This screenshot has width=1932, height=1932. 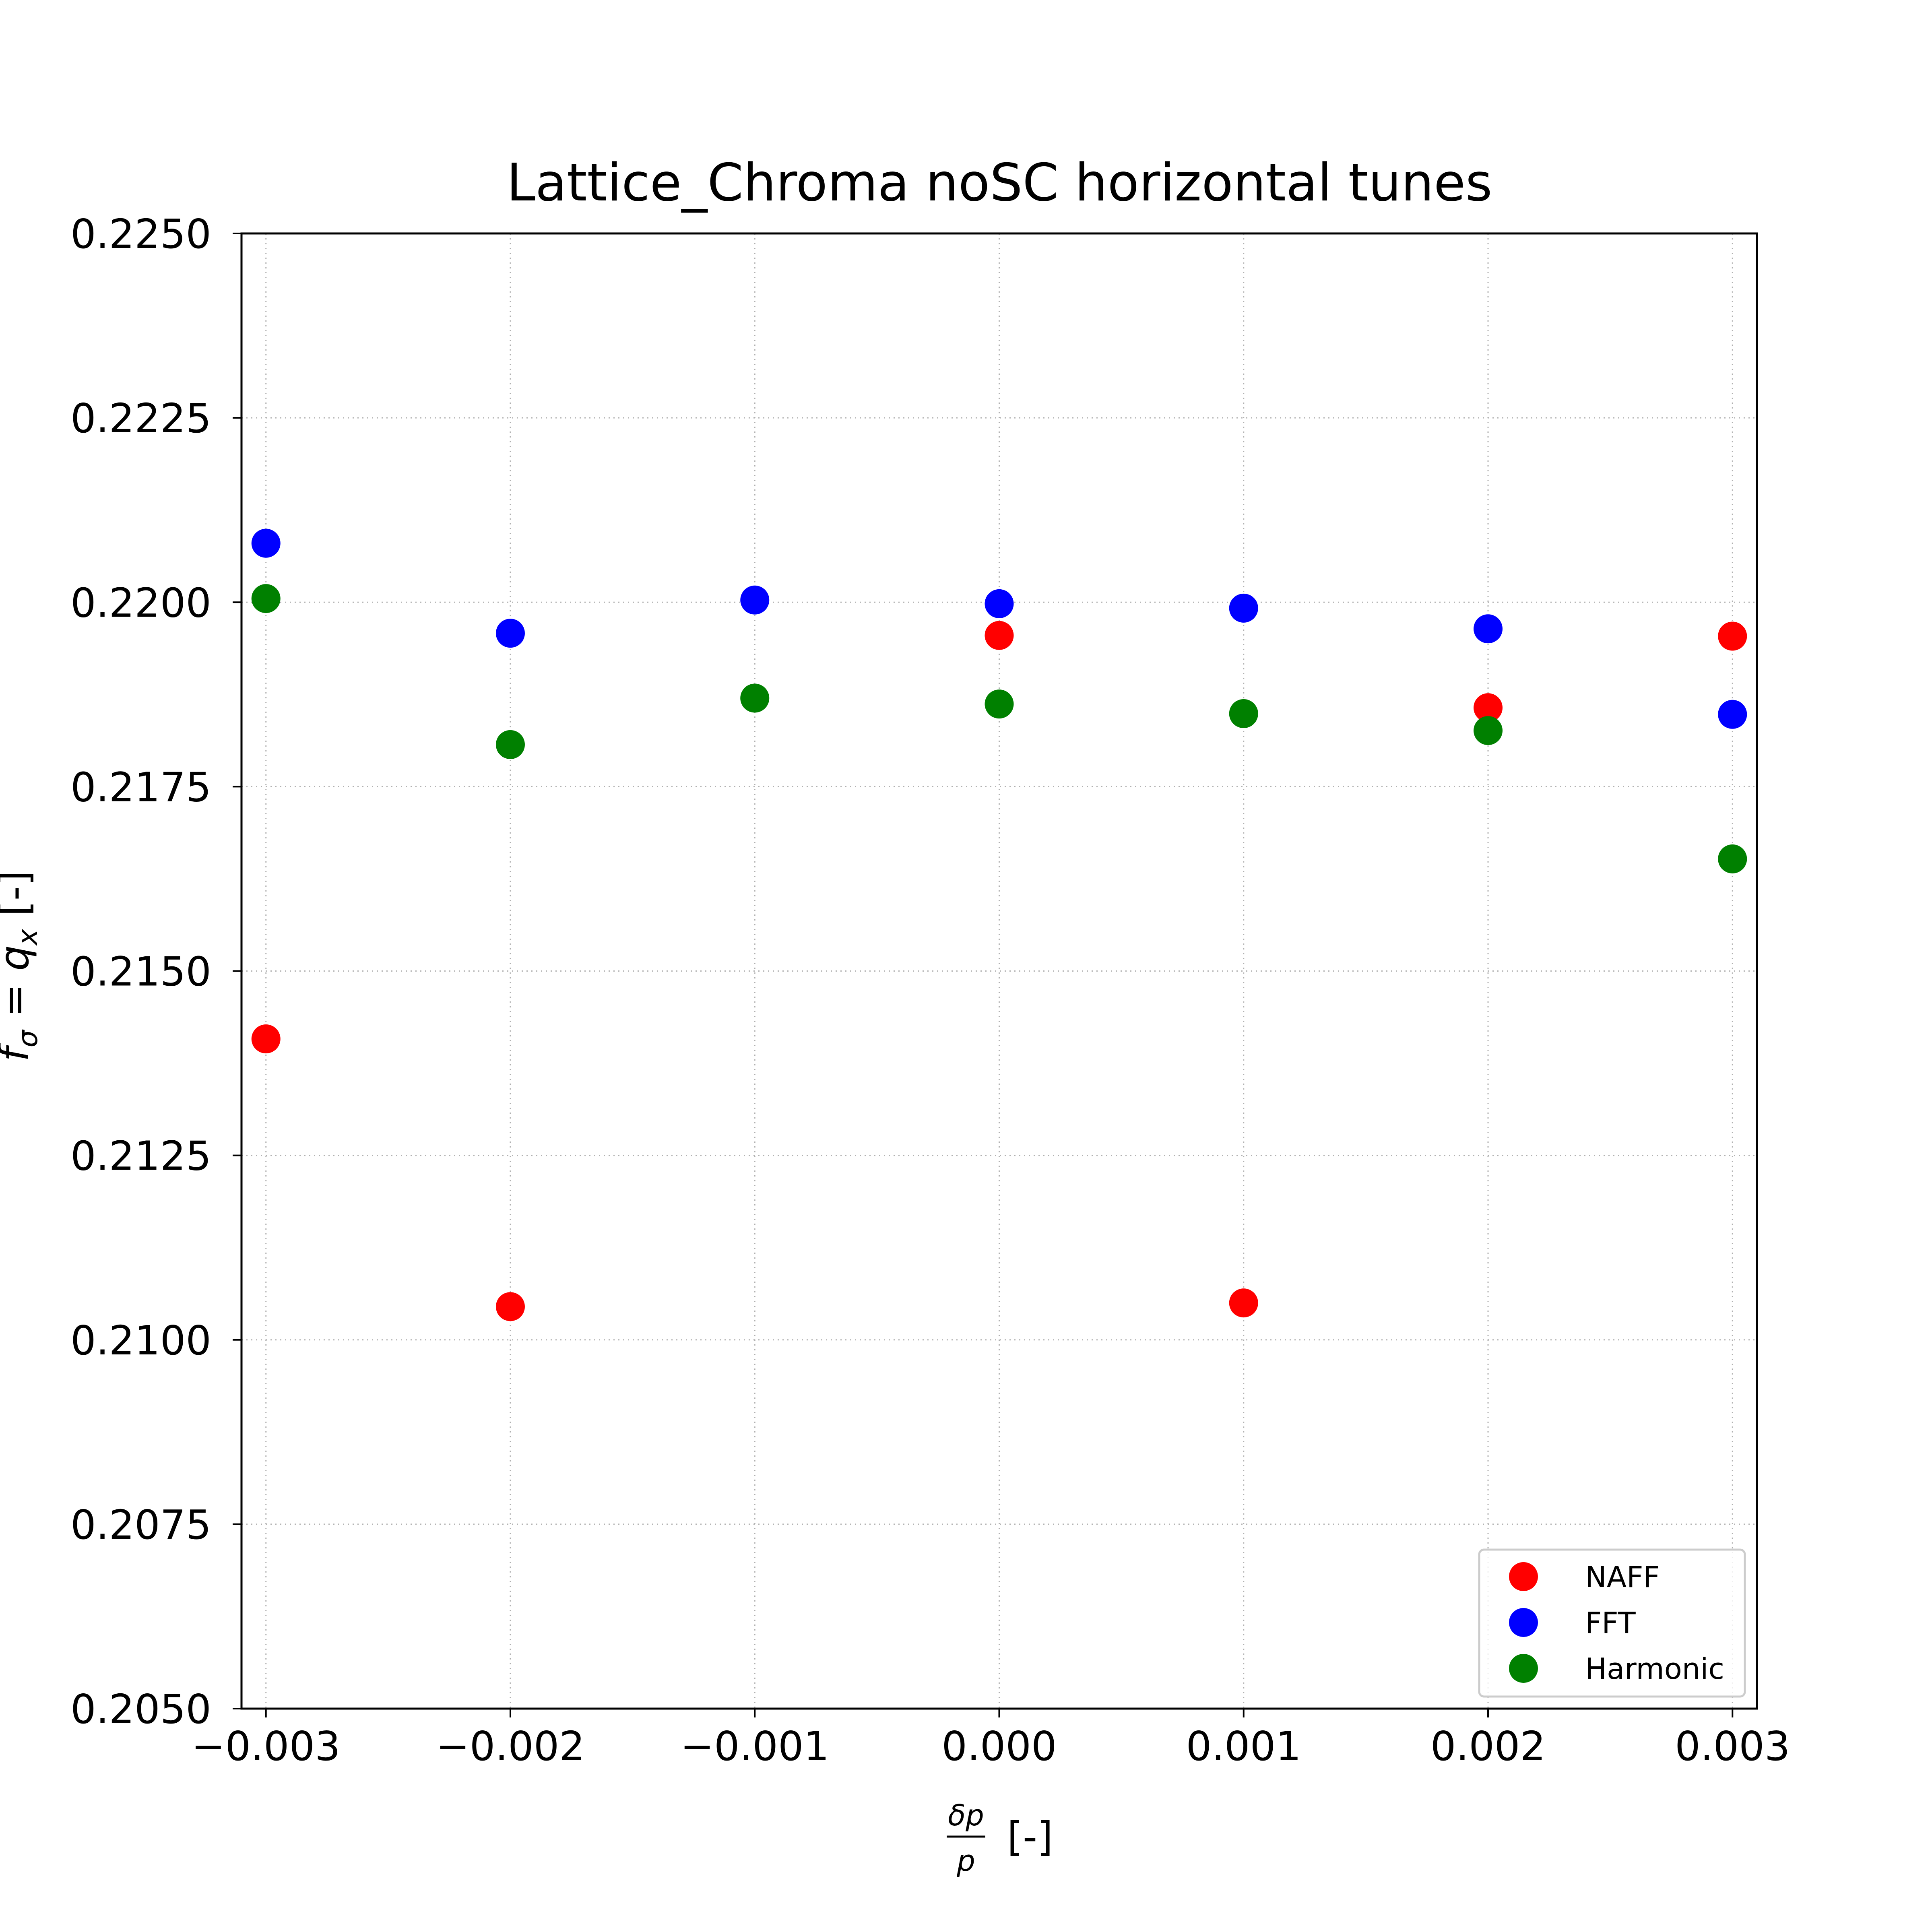 I want to click on x-axis-label-denominator: p, so click(x=966, y=1861).